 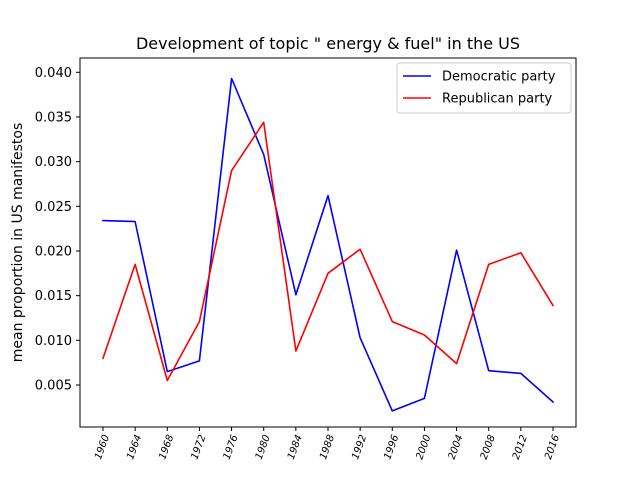 I want to click on x-tick-label: 2012, so click(x=520, y=447).